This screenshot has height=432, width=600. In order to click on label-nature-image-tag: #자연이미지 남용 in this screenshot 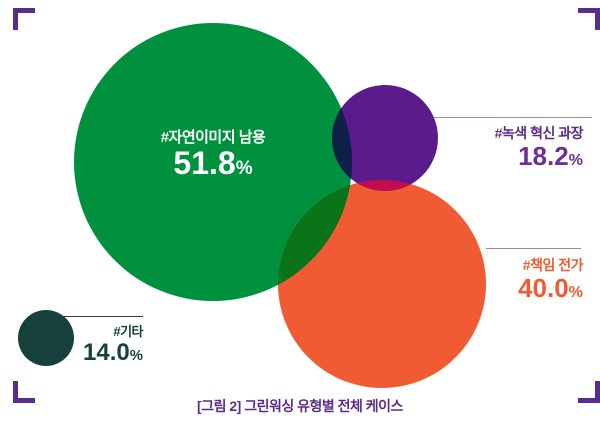, I will do `click(213, 137)`.